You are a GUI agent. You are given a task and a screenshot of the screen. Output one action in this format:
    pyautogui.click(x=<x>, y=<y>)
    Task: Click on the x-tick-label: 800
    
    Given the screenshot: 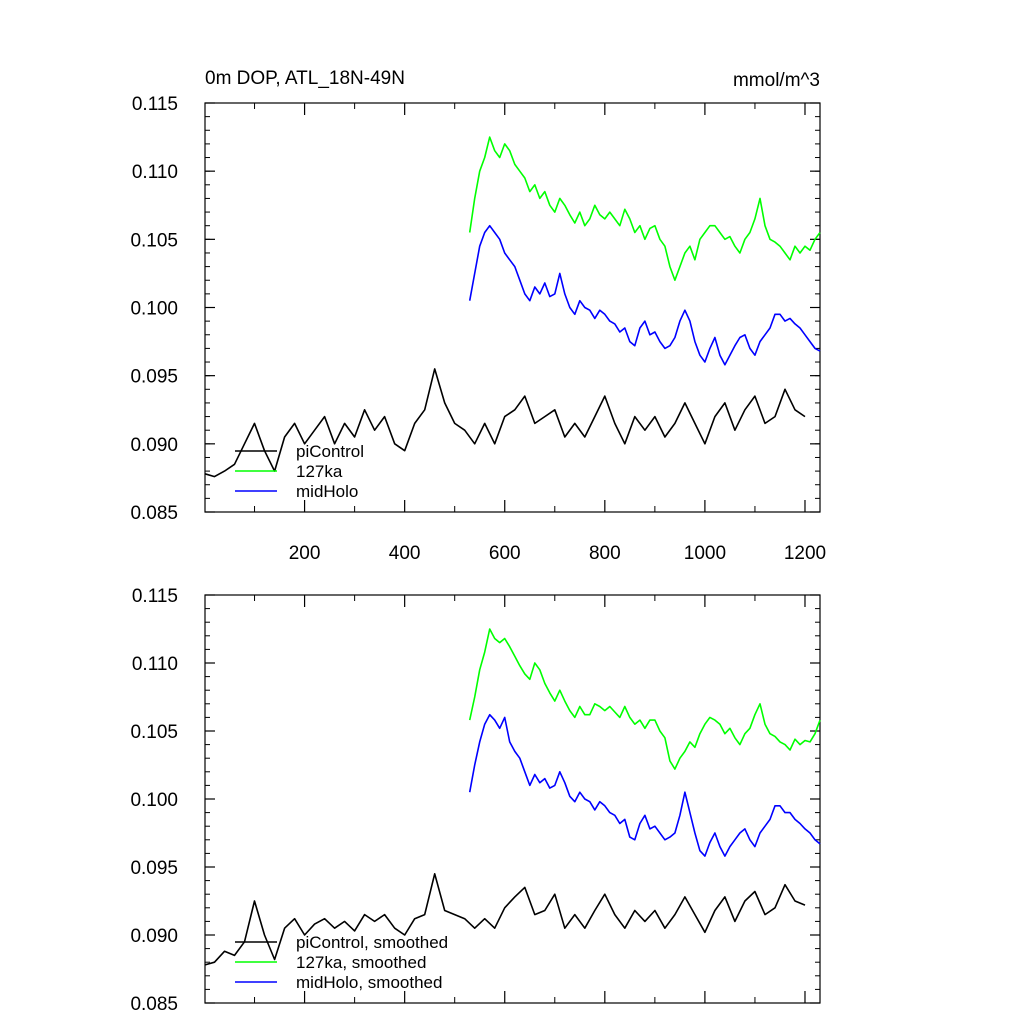 What is the action you would take?
    pyautogui.click(x=605, y=553)
    